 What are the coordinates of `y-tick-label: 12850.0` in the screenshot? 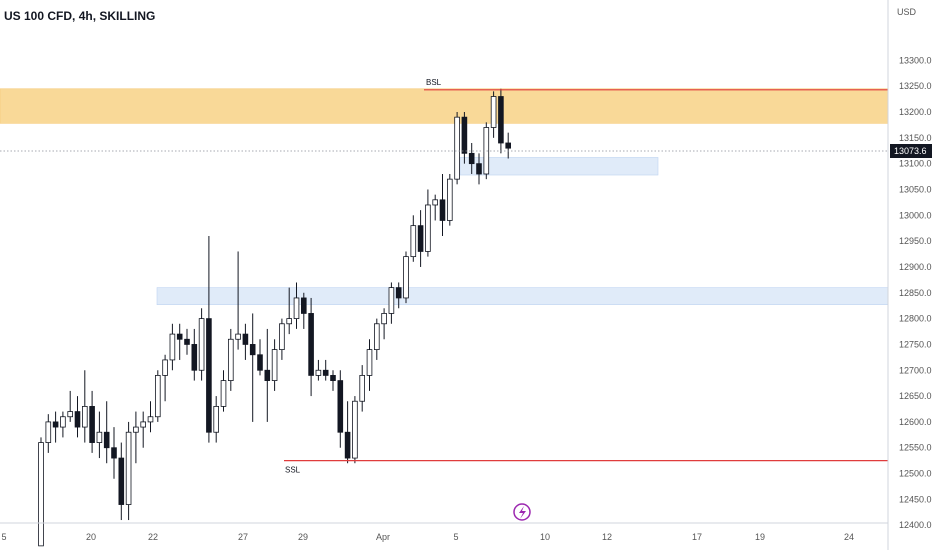 It's located at (915, 293).